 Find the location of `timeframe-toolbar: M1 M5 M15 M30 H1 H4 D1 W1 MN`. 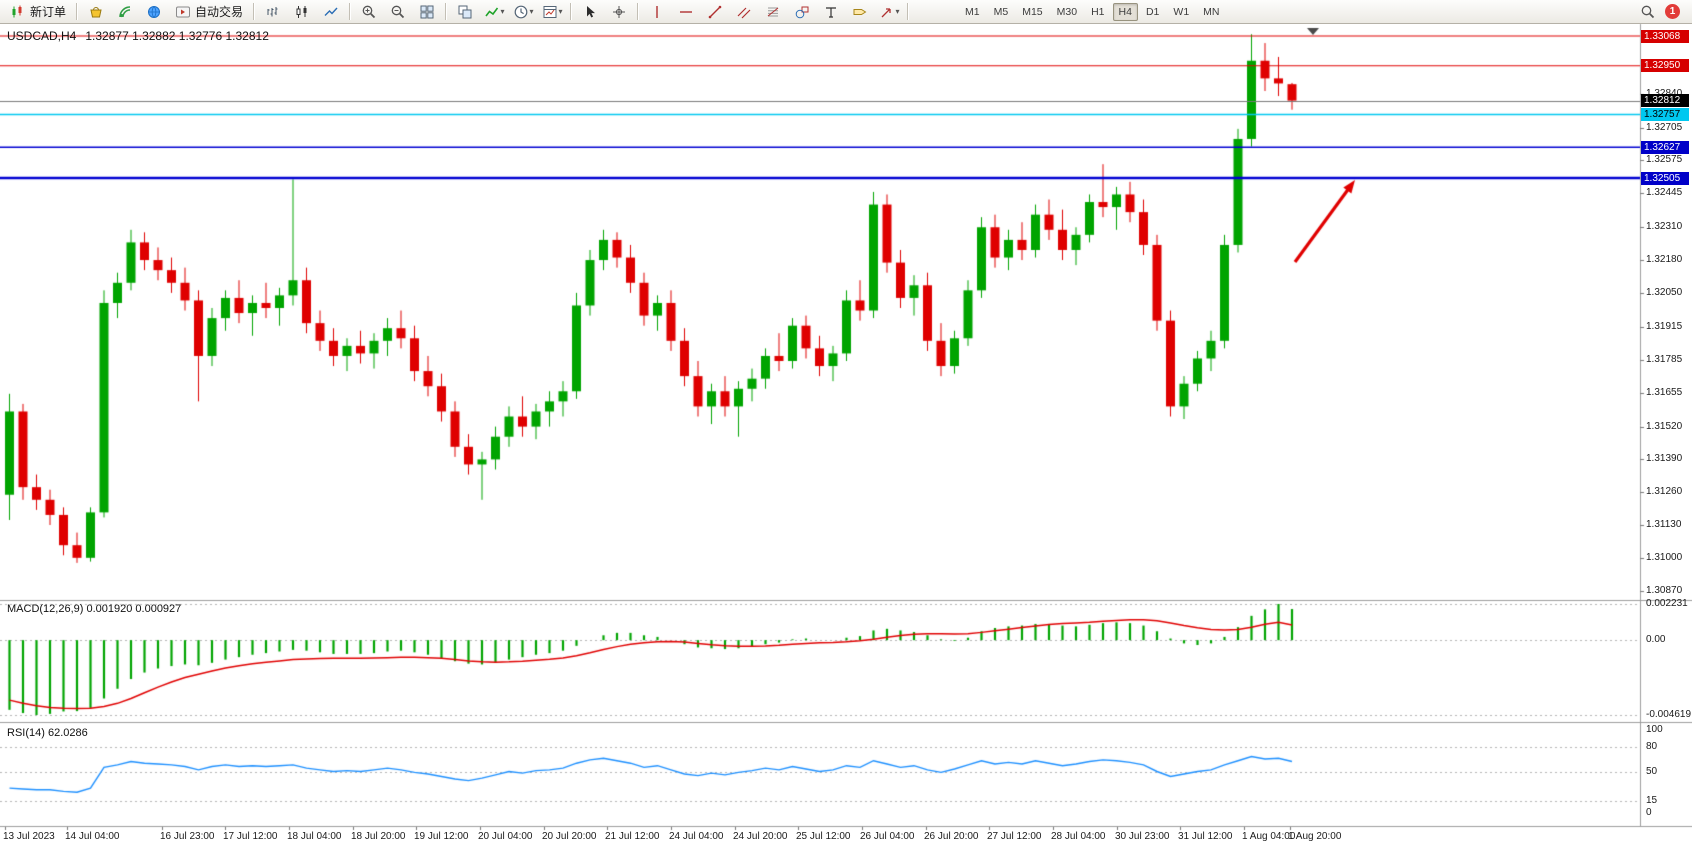

timeframe-toolbar: M1 M5 M15 M30 H1 H4 D1 W1 MN is located at coordinates (1092, 11).